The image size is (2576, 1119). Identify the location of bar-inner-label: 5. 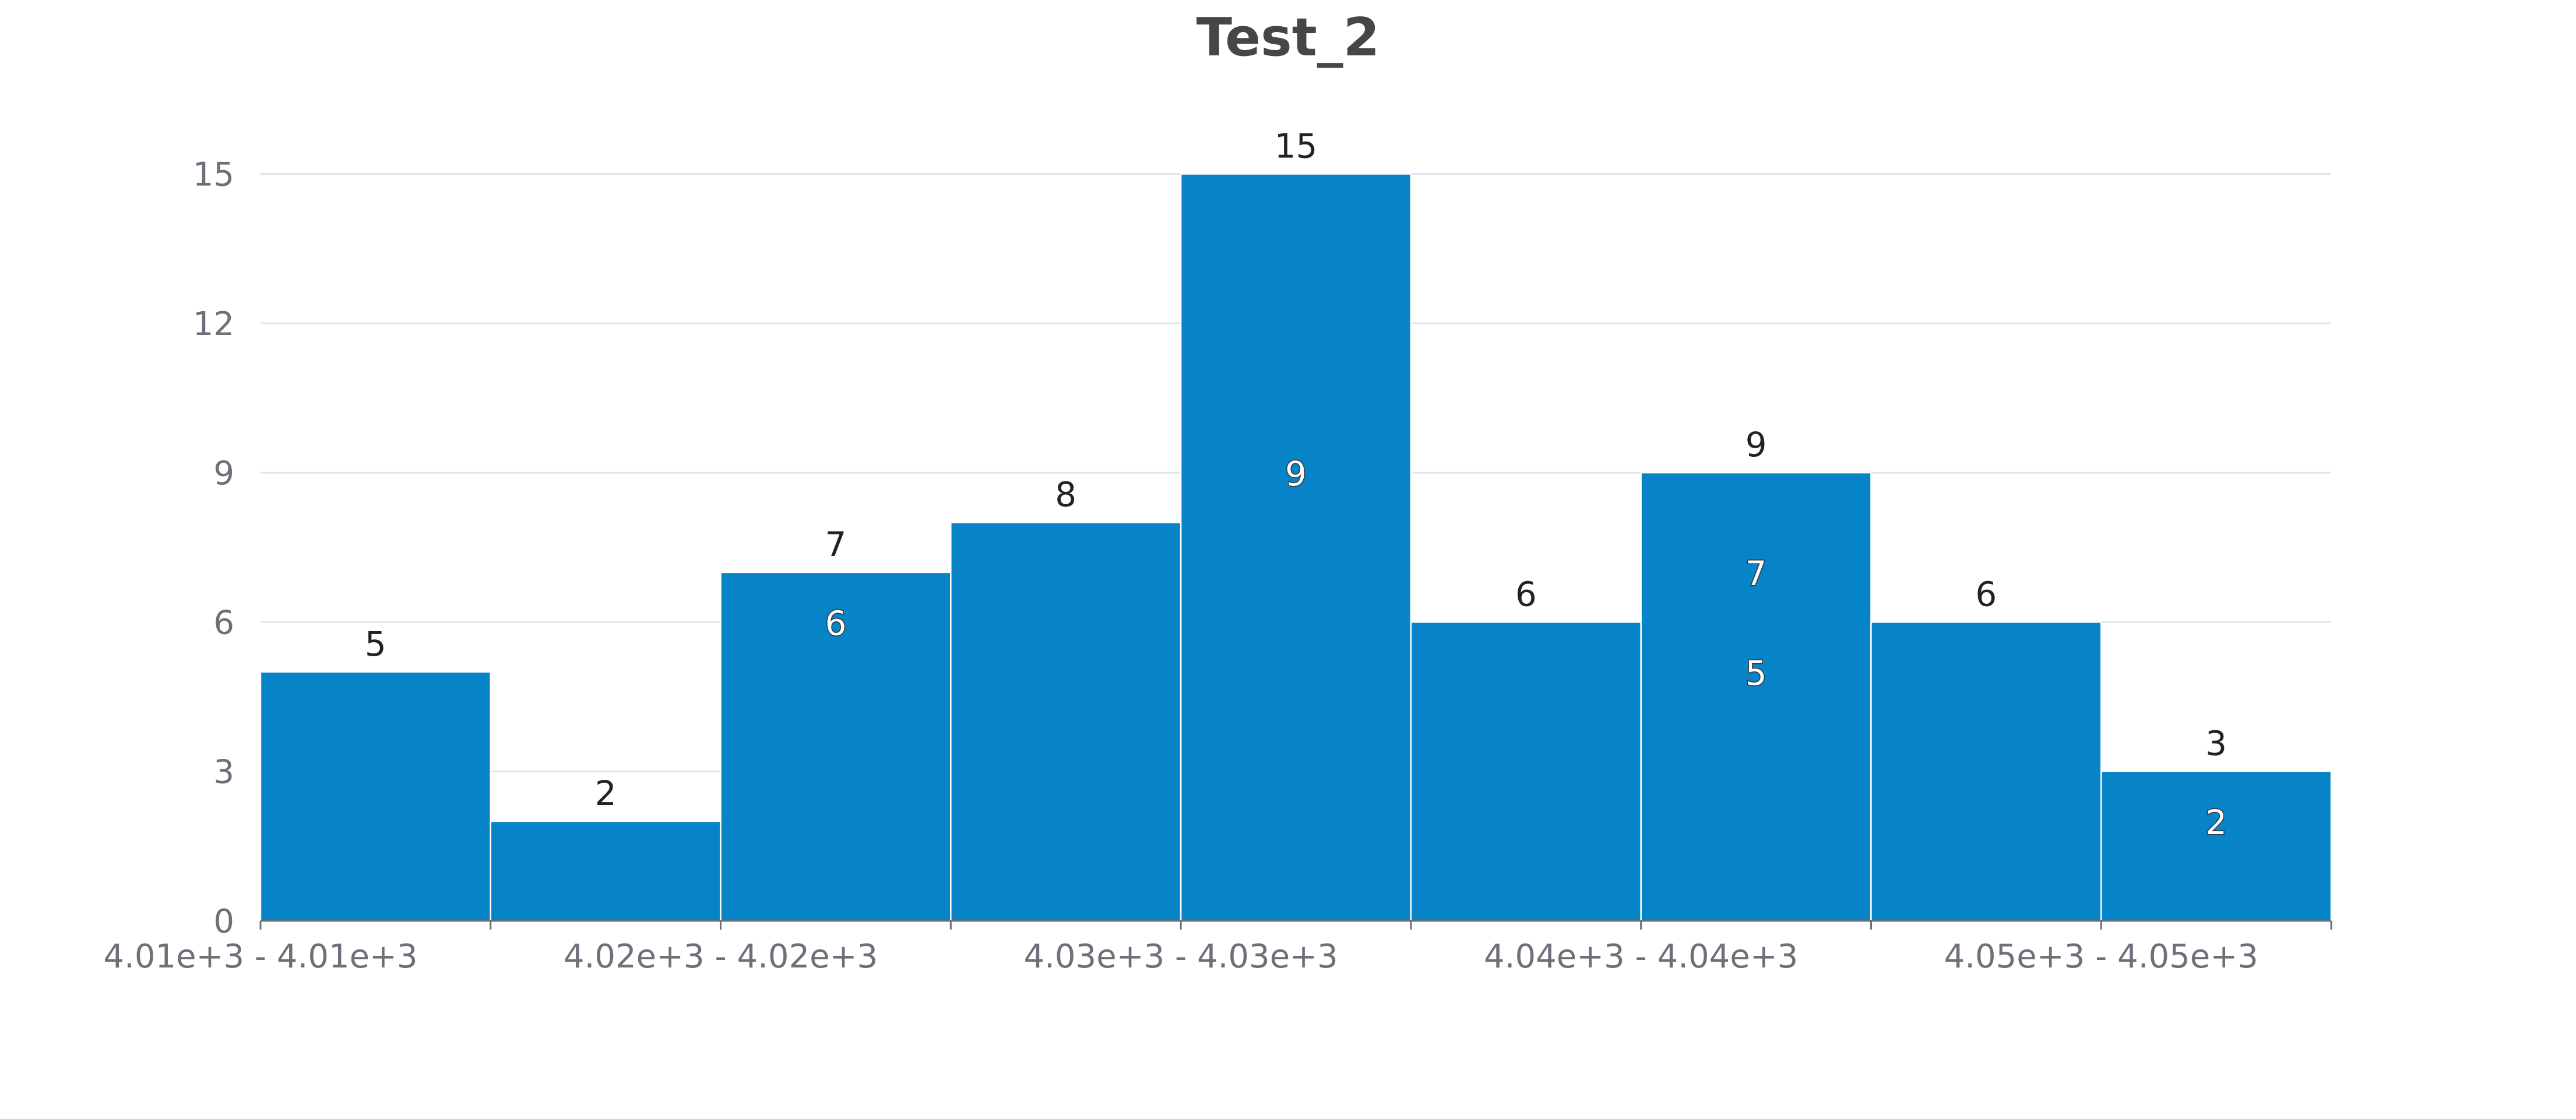
(1757, 673).